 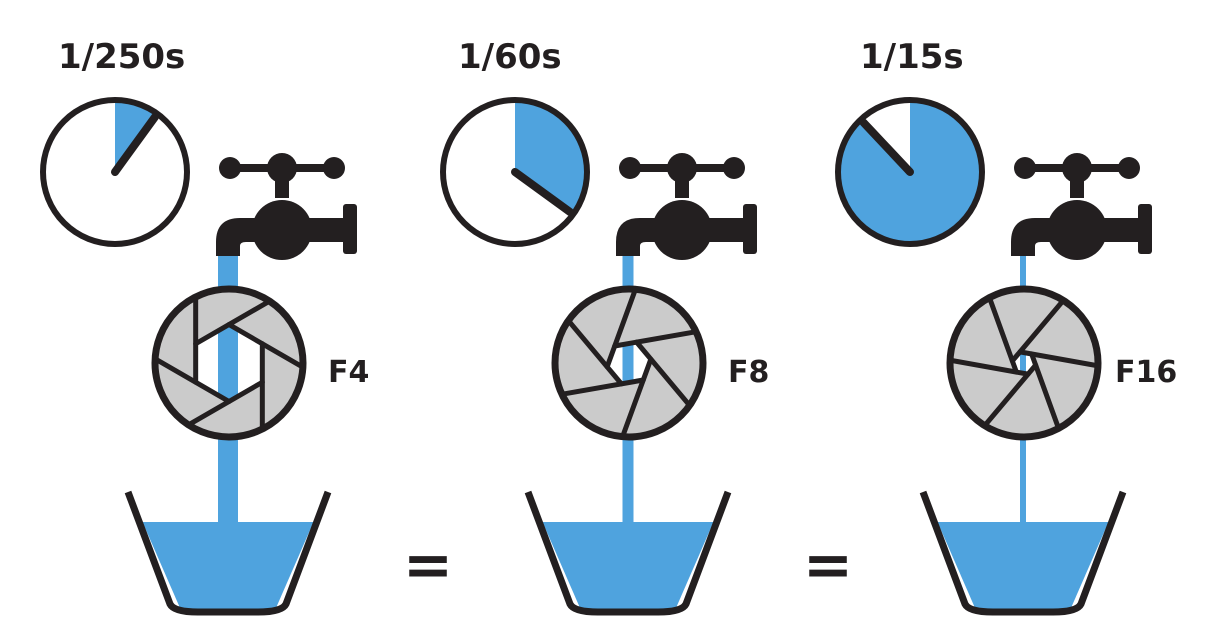 I want to click on shutter-speed-label: 1/60s, so click(x=510, y=57).